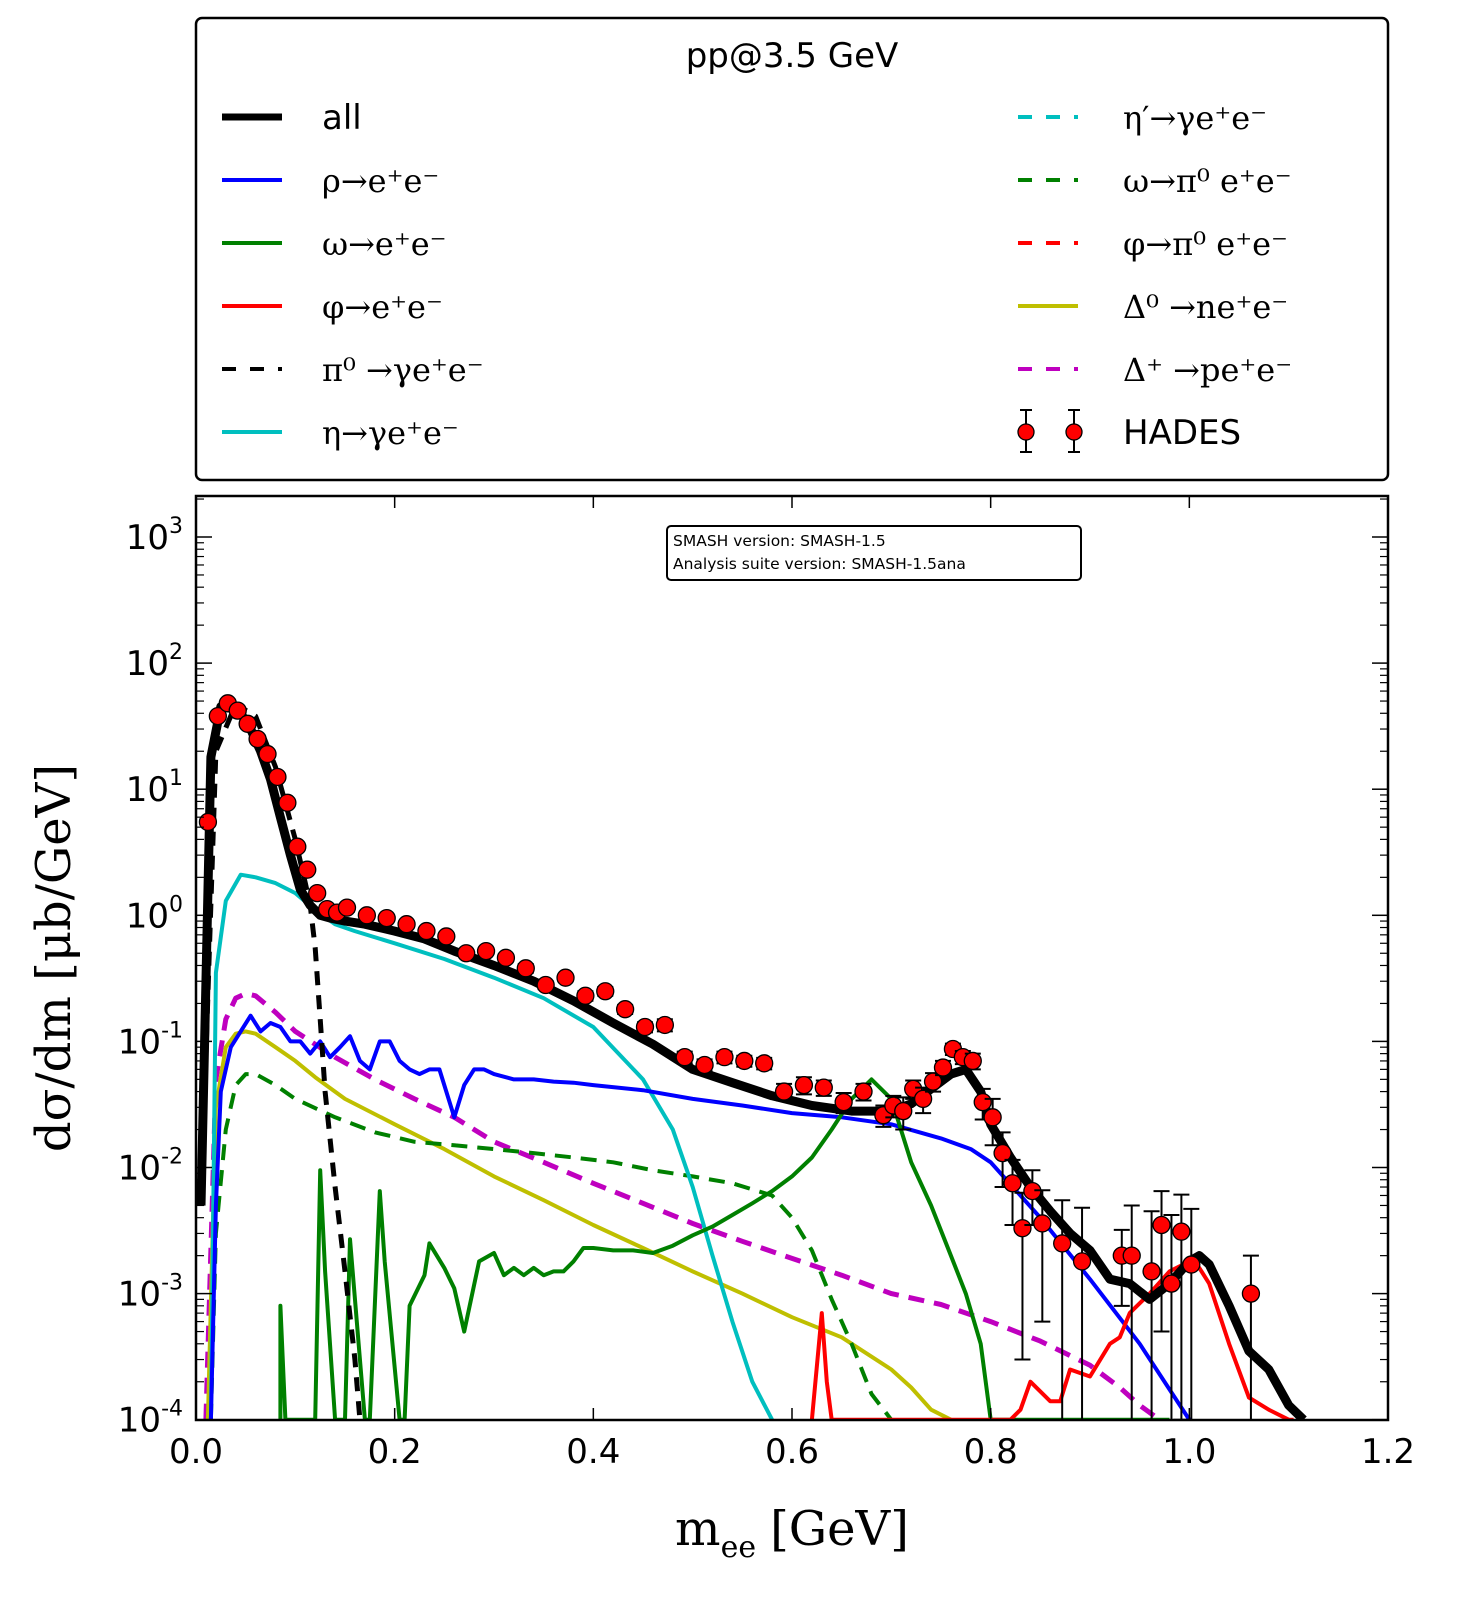 Image resolution: width=1468 pixels, height=1600 pixels. I want to click on x-axis-label-sub: ee, so click(739, 1547).